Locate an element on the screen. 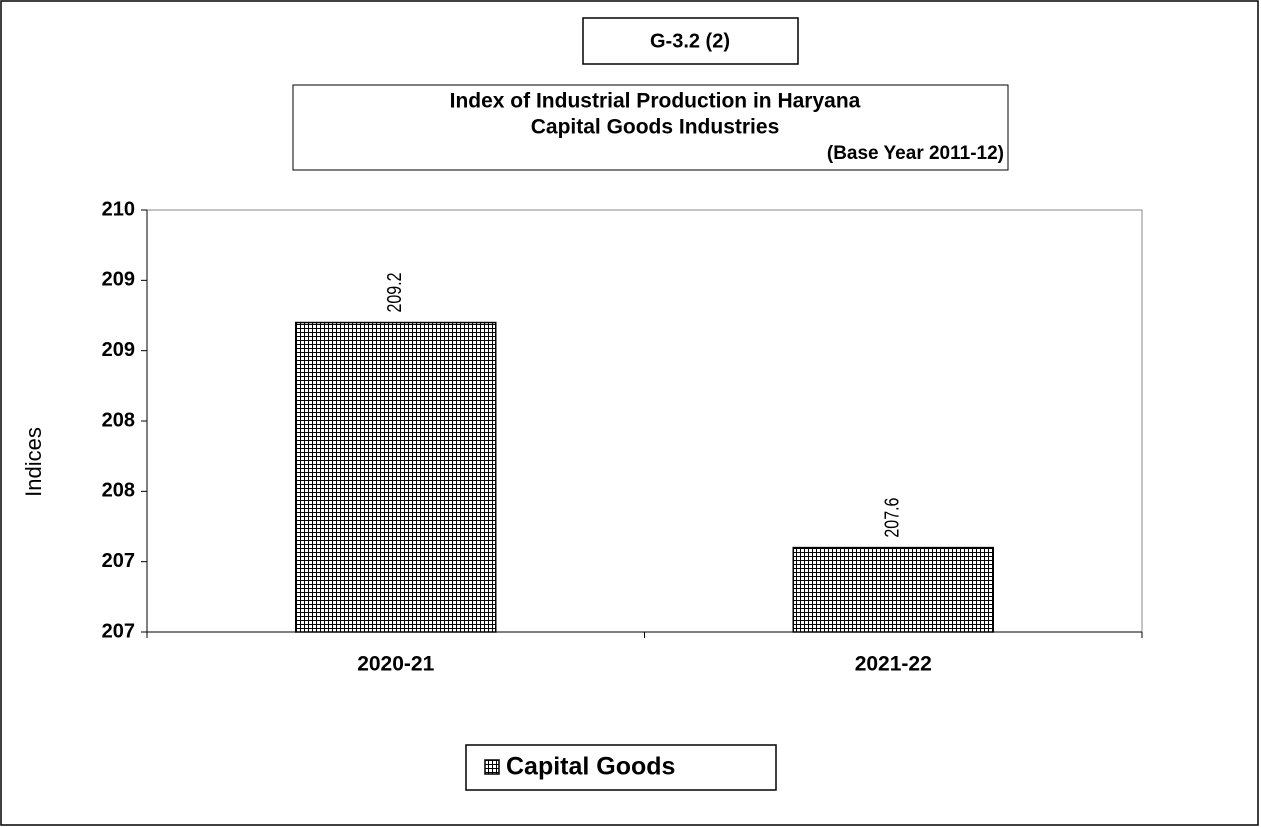 The height and width of the screenshot is (827, 1261). x-tick-label: 2021-22 is located at coordinates (893, 664).